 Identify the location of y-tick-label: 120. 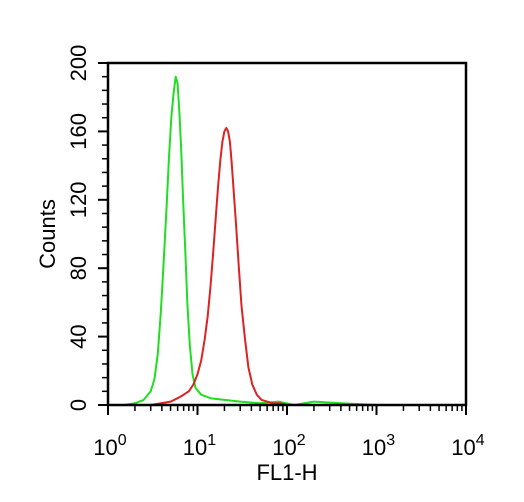
(78, 199).